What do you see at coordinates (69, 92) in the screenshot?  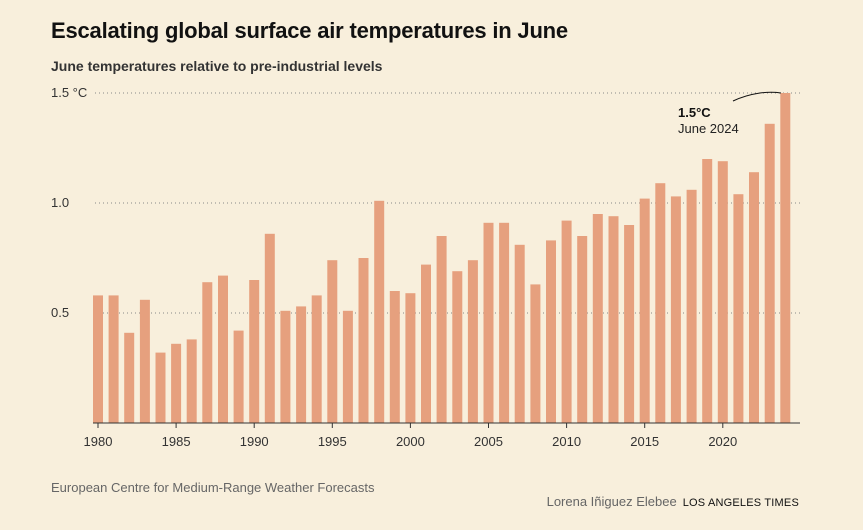 I see `y-tick-label: 1.5 °C` at bounding box center [69, 92].